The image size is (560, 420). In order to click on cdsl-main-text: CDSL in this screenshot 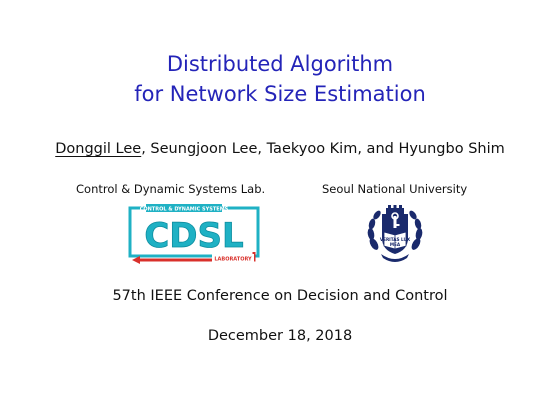, I will do `click(193, 236)`.